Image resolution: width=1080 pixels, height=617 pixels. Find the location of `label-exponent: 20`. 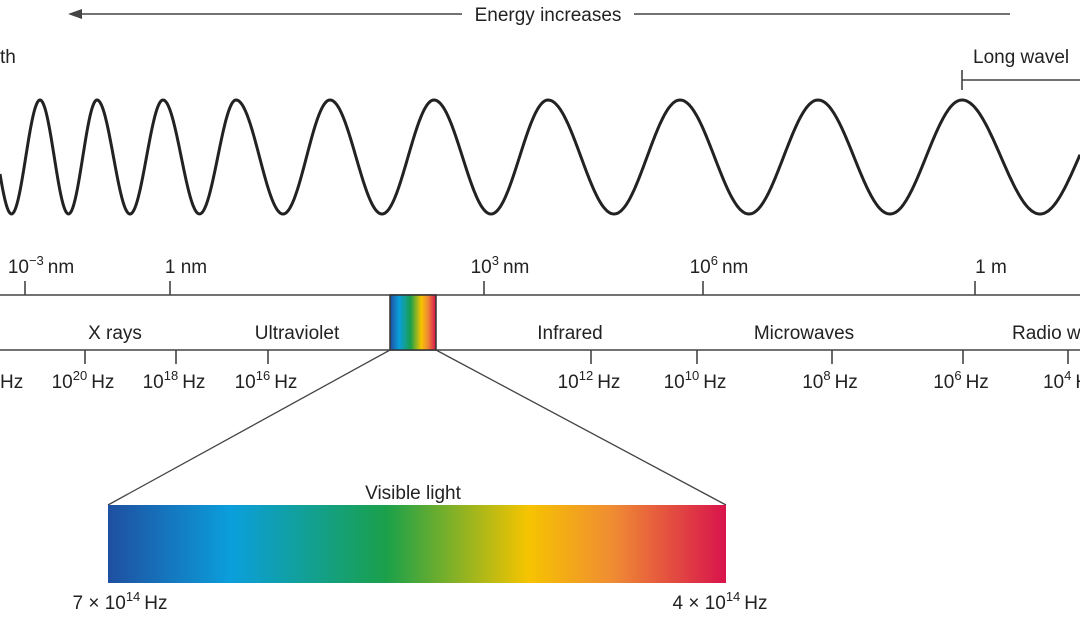

label-exponent: 20 is located at coordinates (80, 375).